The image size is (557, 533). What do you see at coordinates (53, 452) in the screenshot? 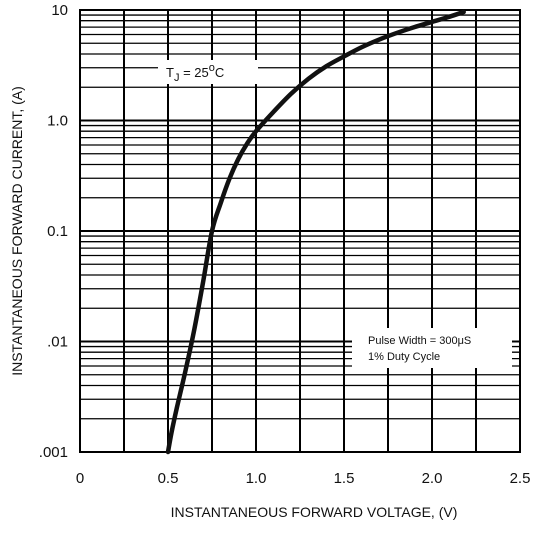
I see `y-tick-label: .001` at bounding box center [53, 452].